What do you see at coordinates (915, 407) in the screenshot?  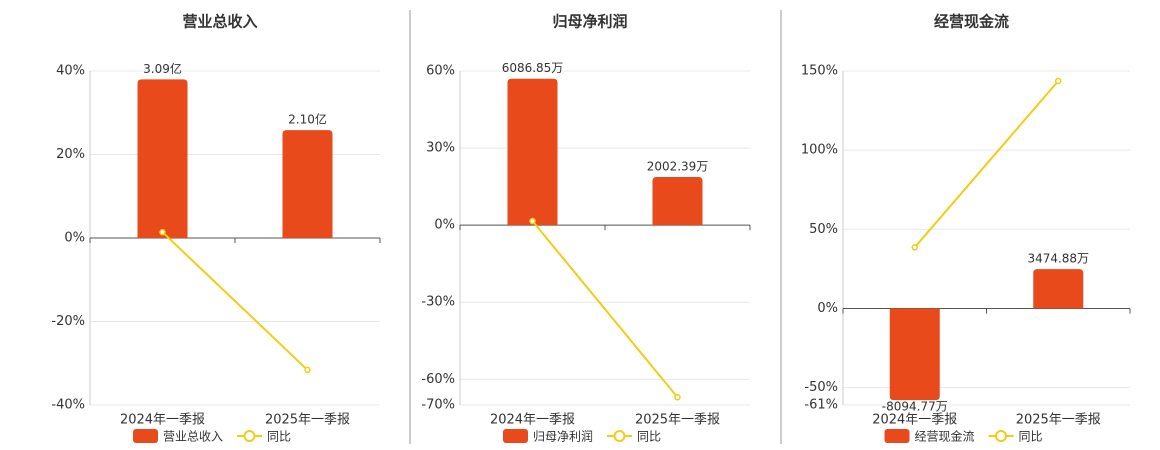 I see `value-label: -8094.77万` at bounding box center [915, 407].